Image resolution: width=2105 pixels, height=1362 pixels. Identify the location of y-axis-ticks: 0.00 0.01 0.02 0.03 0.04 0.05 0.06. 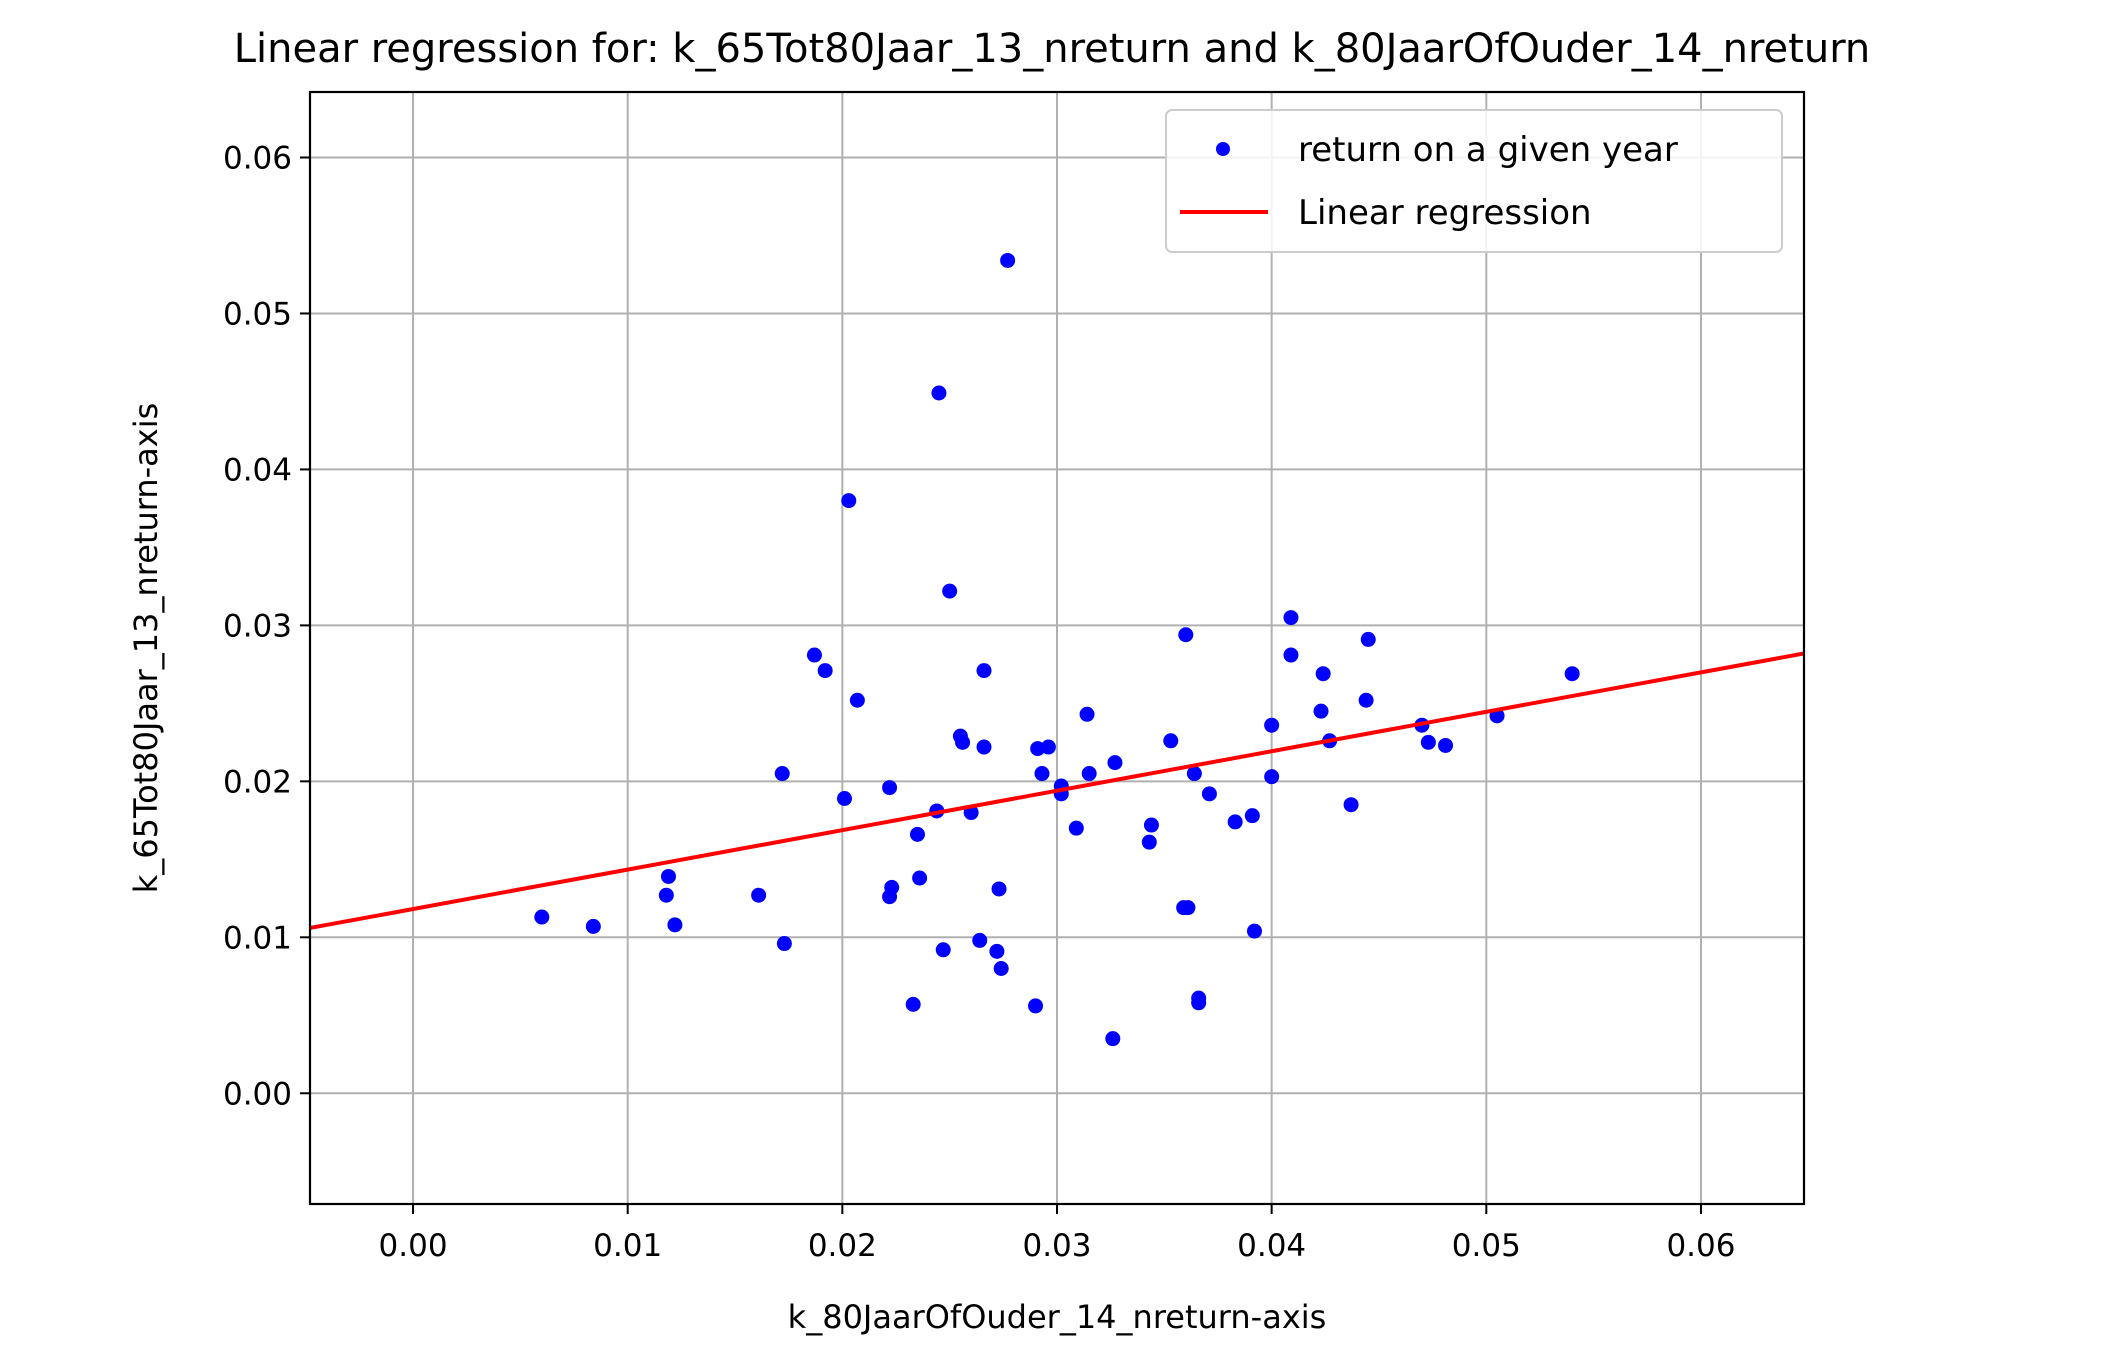
(266, 626).